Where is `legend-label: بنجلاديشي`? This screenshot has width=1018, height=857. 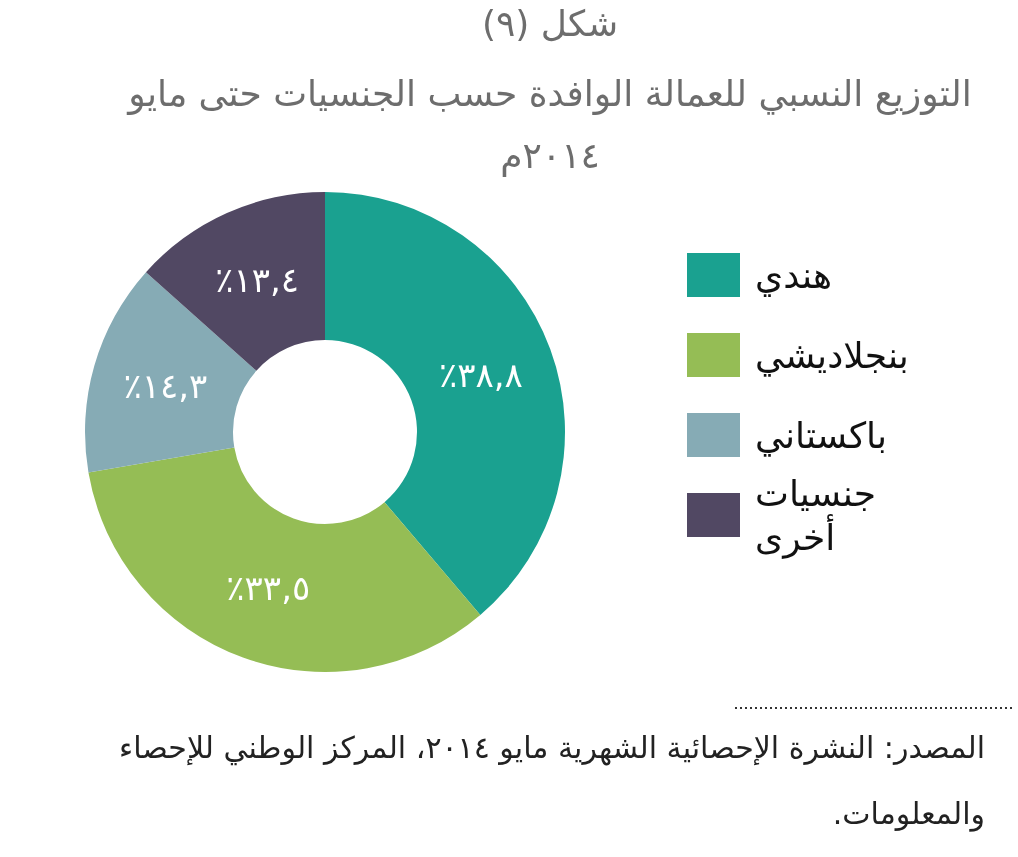 legend-label: بنجلاديشي is located at coordinates (832, 355).